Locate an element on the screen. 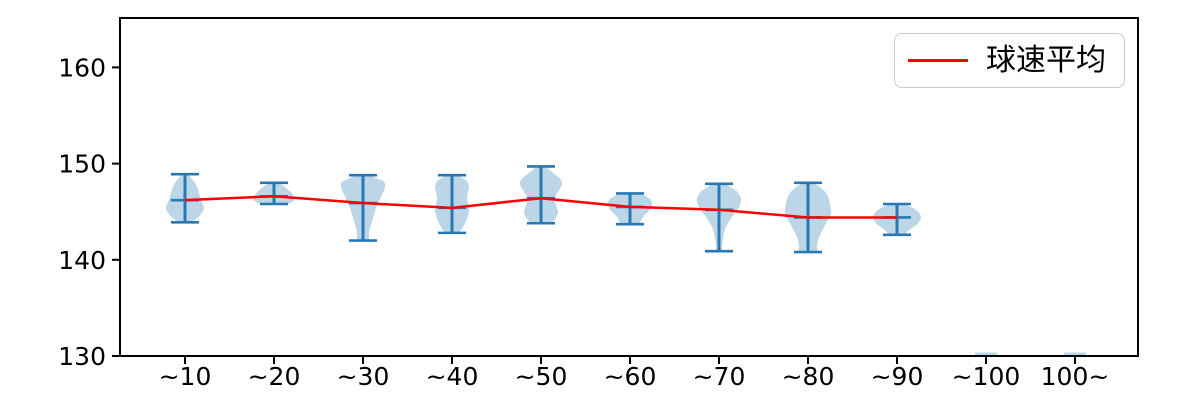  x-axis-tick-label: ~90 is located at coordinates (897, 376).